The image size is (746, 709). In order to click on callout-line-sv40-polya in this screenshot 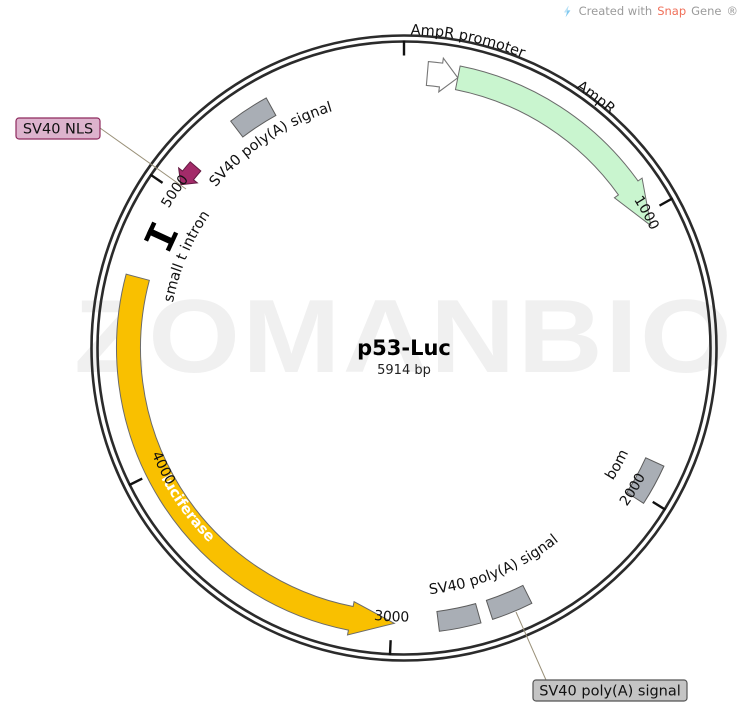, I will do `click(531, 646)`.